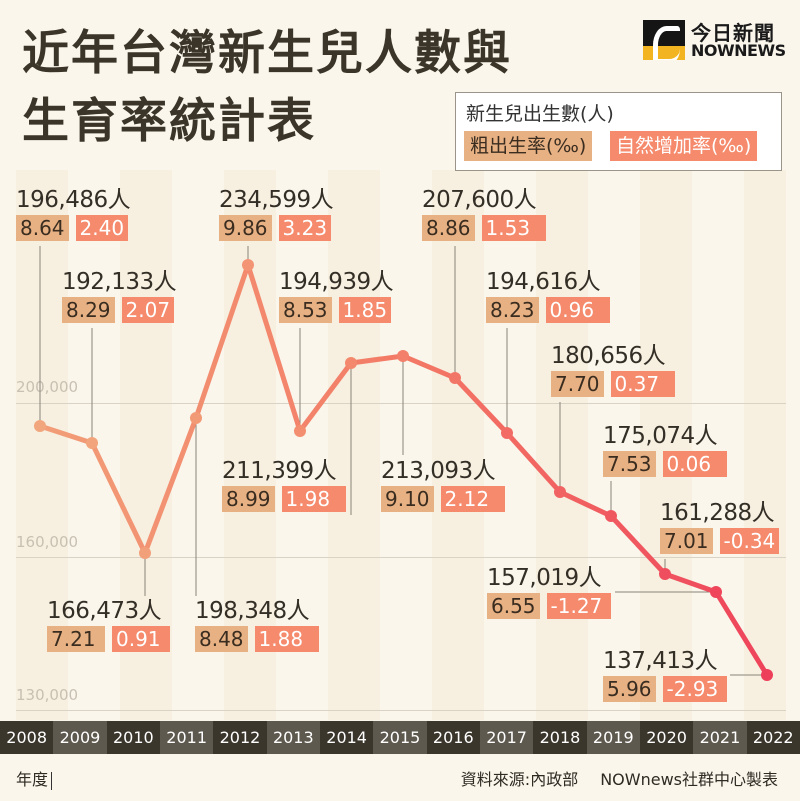 The width and height of the screenshot is (800, 801). Describe the element at coordinates (453, 737) in the screenshot. I see `x-tick-2016: 2016` at that location.